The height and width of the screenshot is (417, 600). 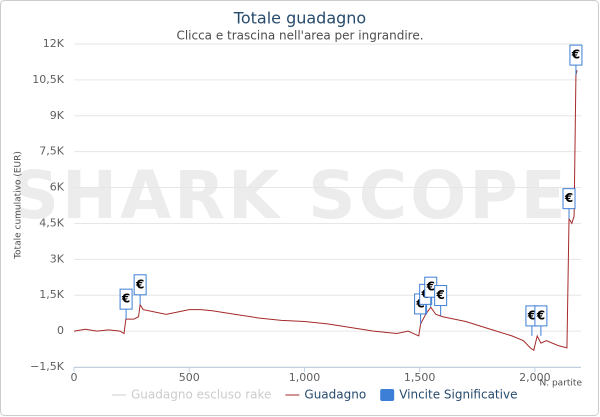 I want to click on legend-item: Guadagno, so click(x=325, y=395).